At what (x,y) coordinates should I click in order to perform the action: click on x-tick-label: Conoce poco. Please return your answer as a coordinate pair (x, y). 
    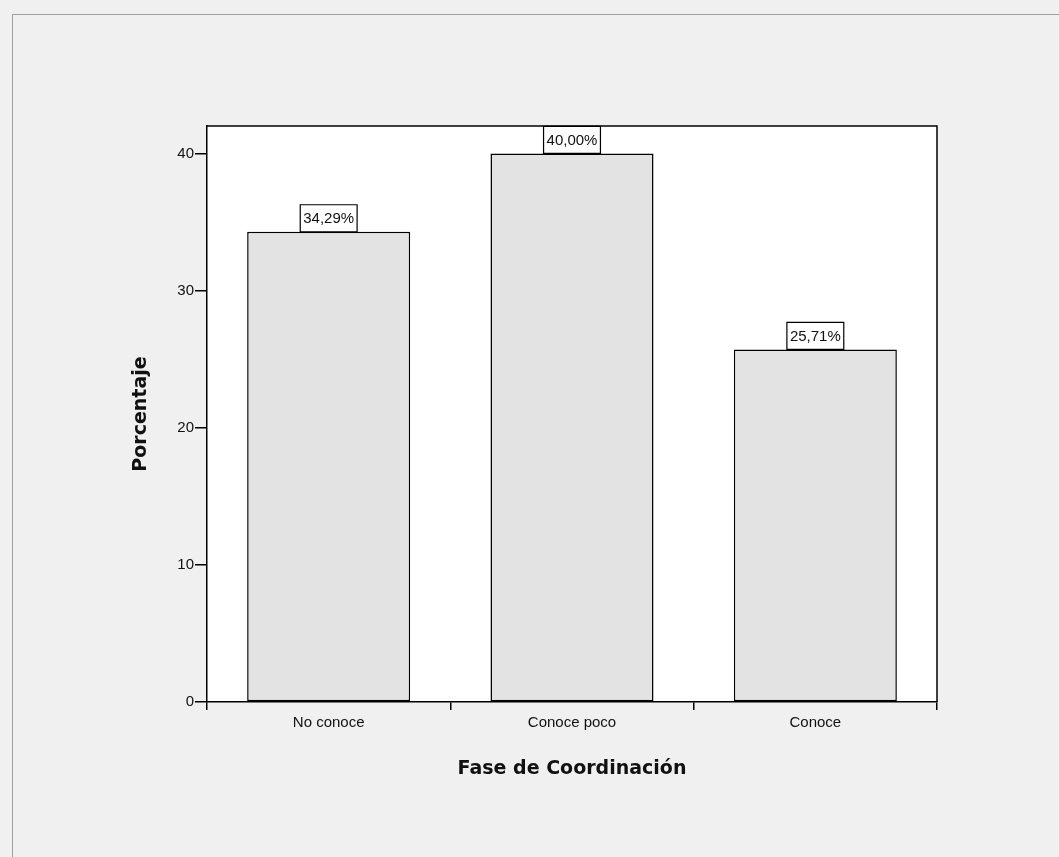
    Looking at the image, I should click on (572, 722).